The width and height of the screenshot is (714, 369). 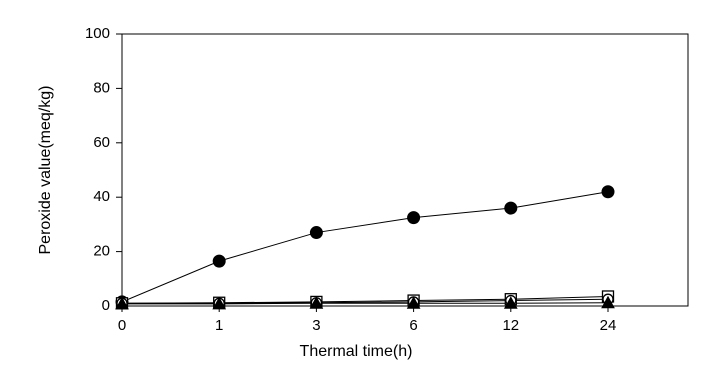 I want to click on y-tick-label: 0, so click(x=106, y=305).